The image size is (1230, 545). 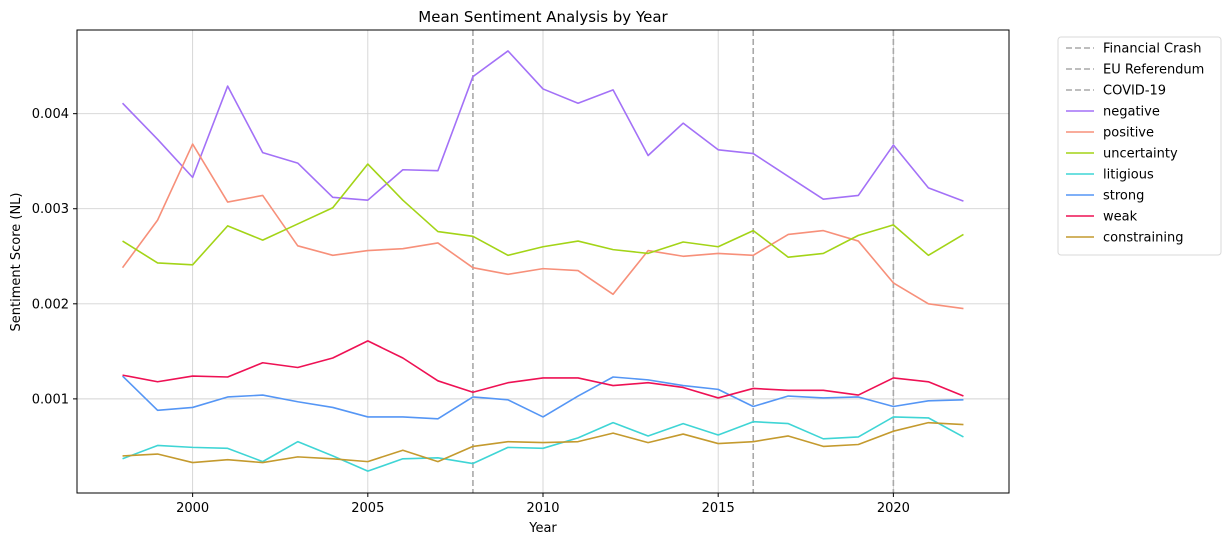 I want to click on legend-label: positive, so click(x=1128, y=133).